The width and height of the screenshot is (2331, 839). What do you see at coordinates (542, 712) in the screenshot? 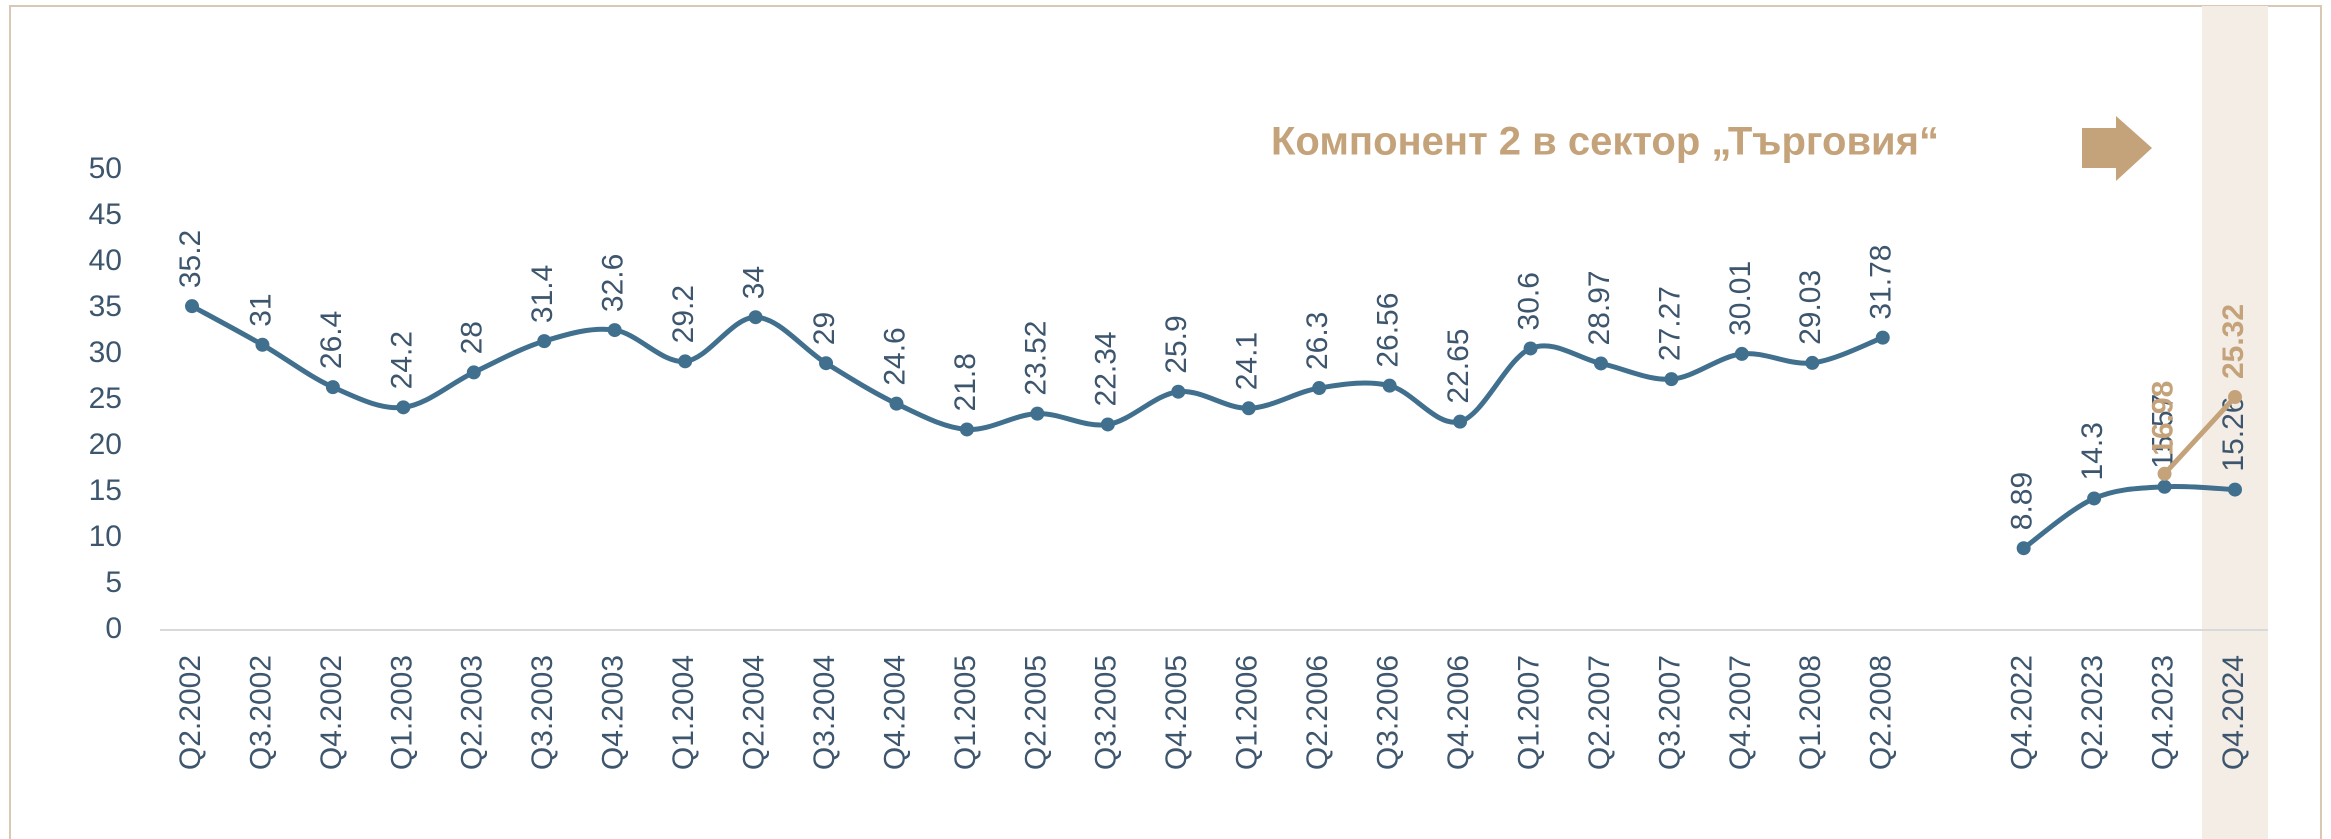
I see `x-tick-label: Q3.2003` at bounding box center [542, 712].